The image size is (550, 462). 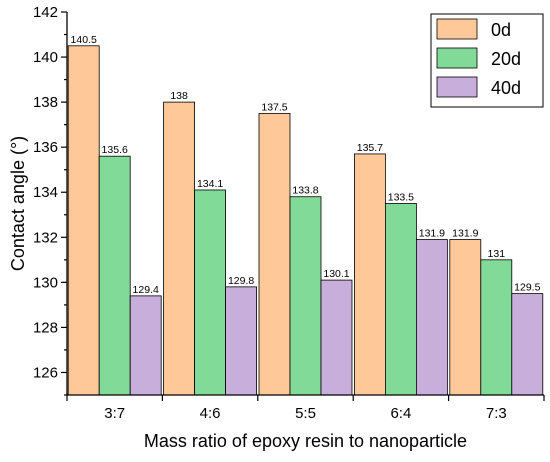 I want to click on data-label: 140.5, so click(x=84, y=40).